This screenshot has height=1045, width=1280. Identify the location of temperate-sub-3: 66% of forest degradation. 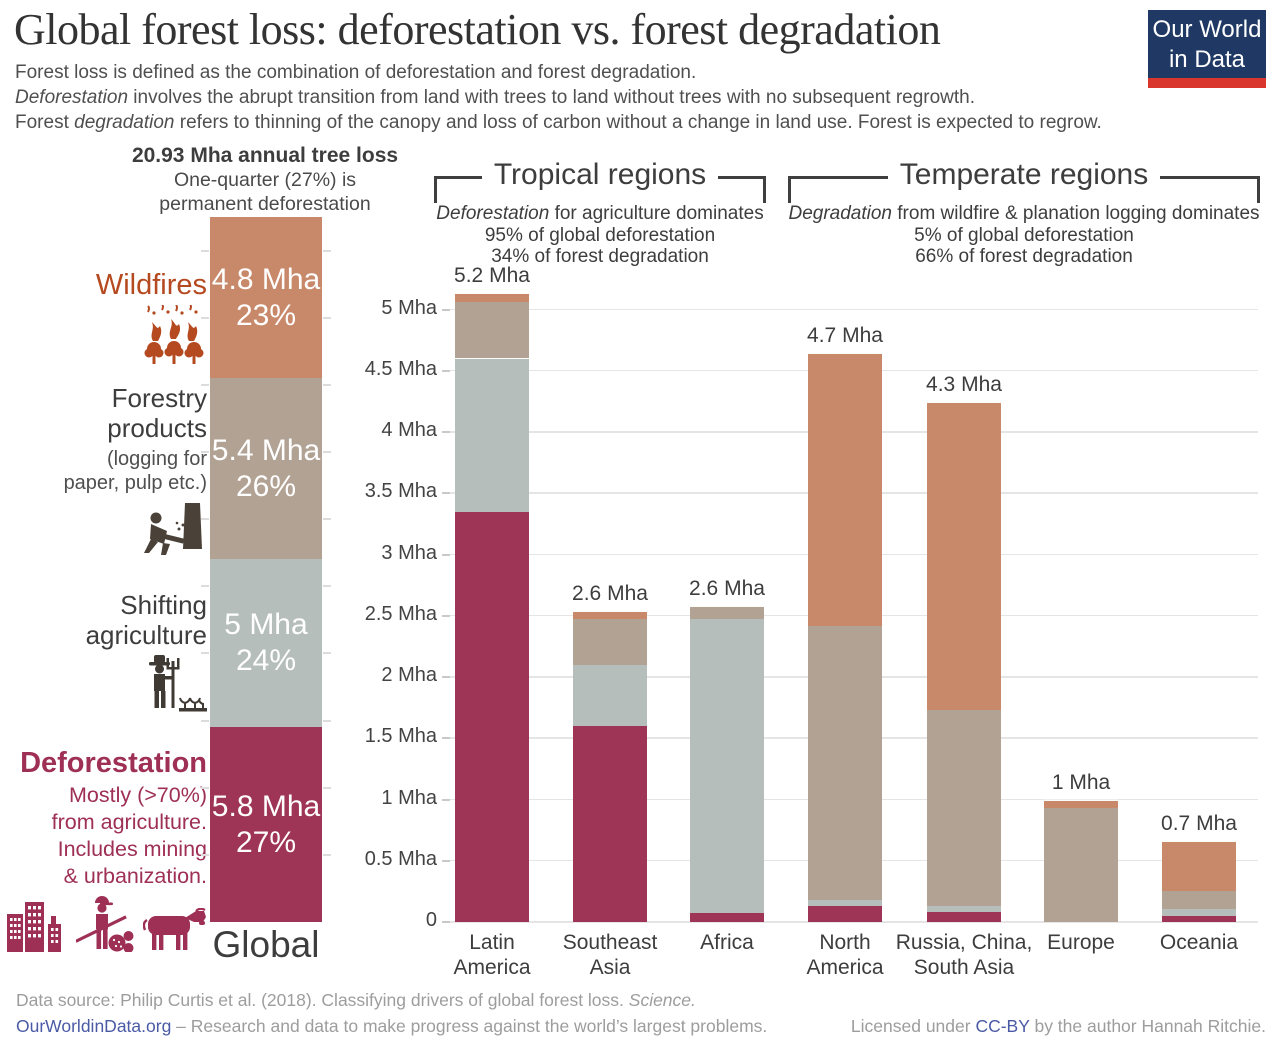
(1024, 256).